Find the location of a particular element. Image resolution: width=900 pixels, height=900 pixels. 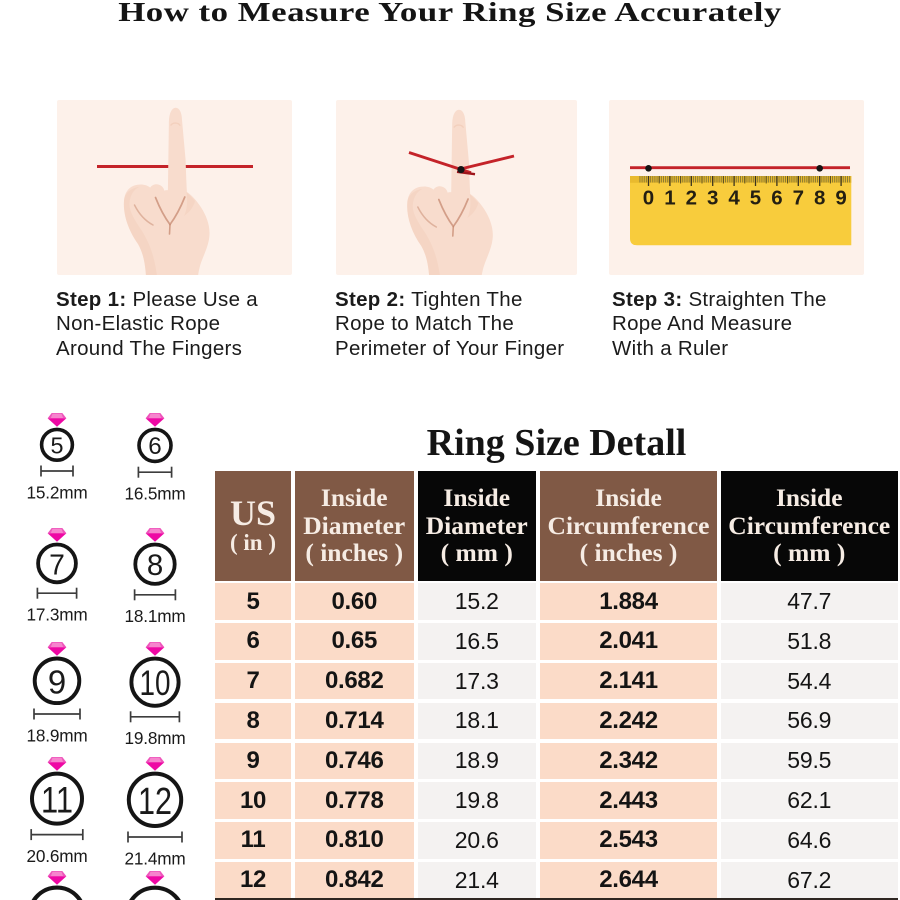

svg-text: 21.4mm is located at coordinates (155, 858).